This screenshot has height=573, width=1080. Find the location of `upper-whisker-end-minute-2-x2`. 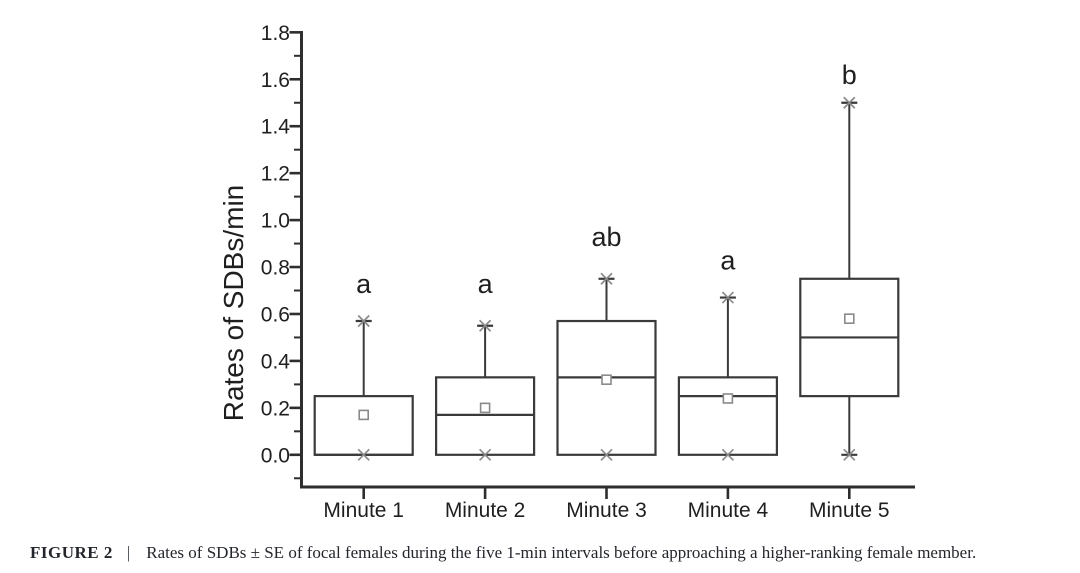

upper-whisker-end-minute-2-x2 is located at coordinates (485, 325).